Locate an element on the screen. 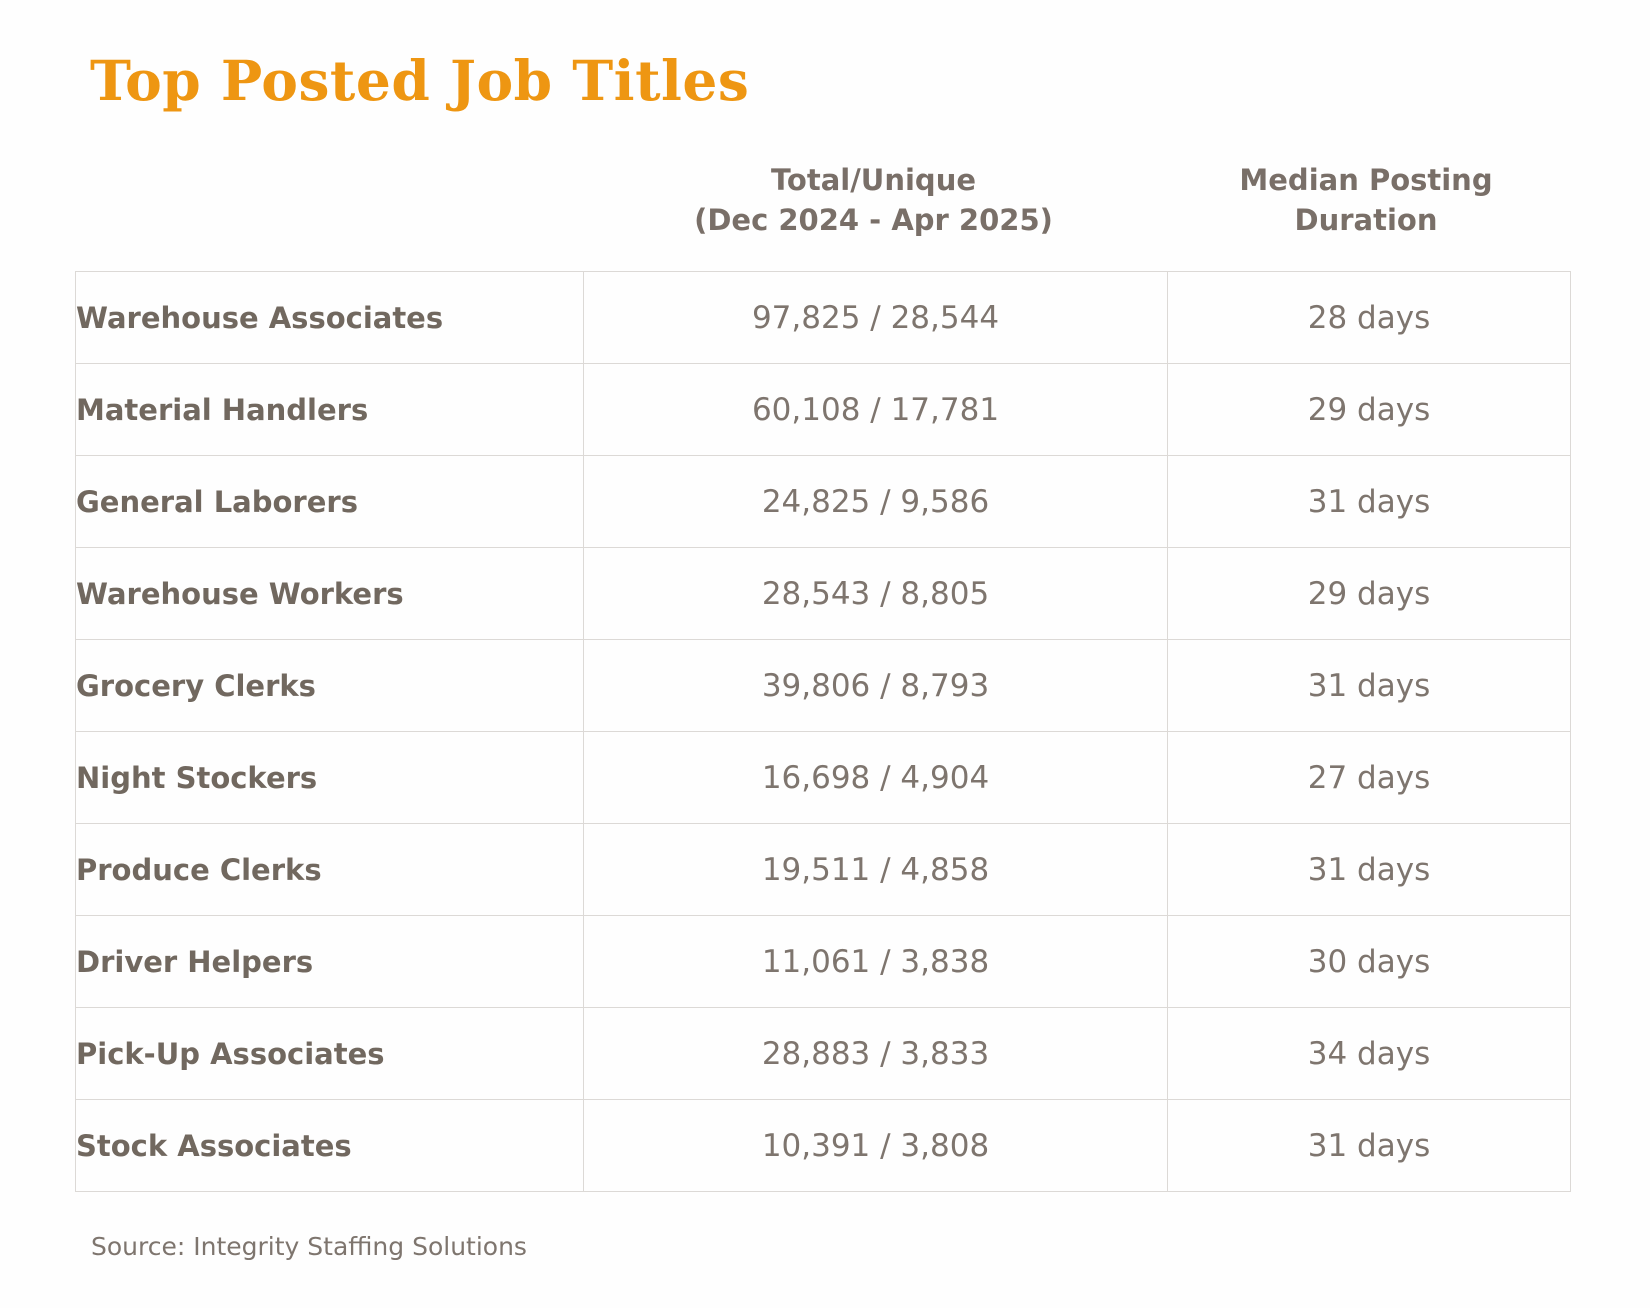 This screenshot has width=1650, height=1308. table-row: General Laborers 24,825 / 9,586 31 days is located at coordinates (823, 501).